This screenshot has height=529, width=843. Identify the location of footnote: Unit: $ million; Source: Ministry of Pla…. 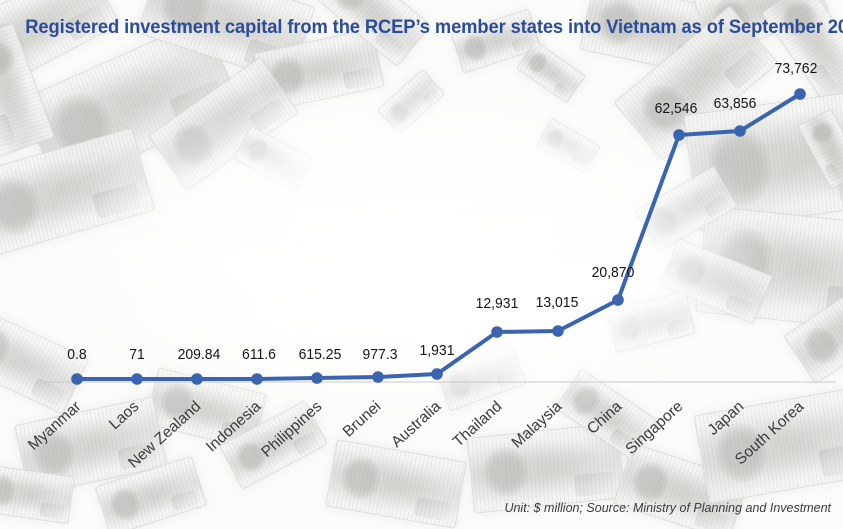
(667, 508).